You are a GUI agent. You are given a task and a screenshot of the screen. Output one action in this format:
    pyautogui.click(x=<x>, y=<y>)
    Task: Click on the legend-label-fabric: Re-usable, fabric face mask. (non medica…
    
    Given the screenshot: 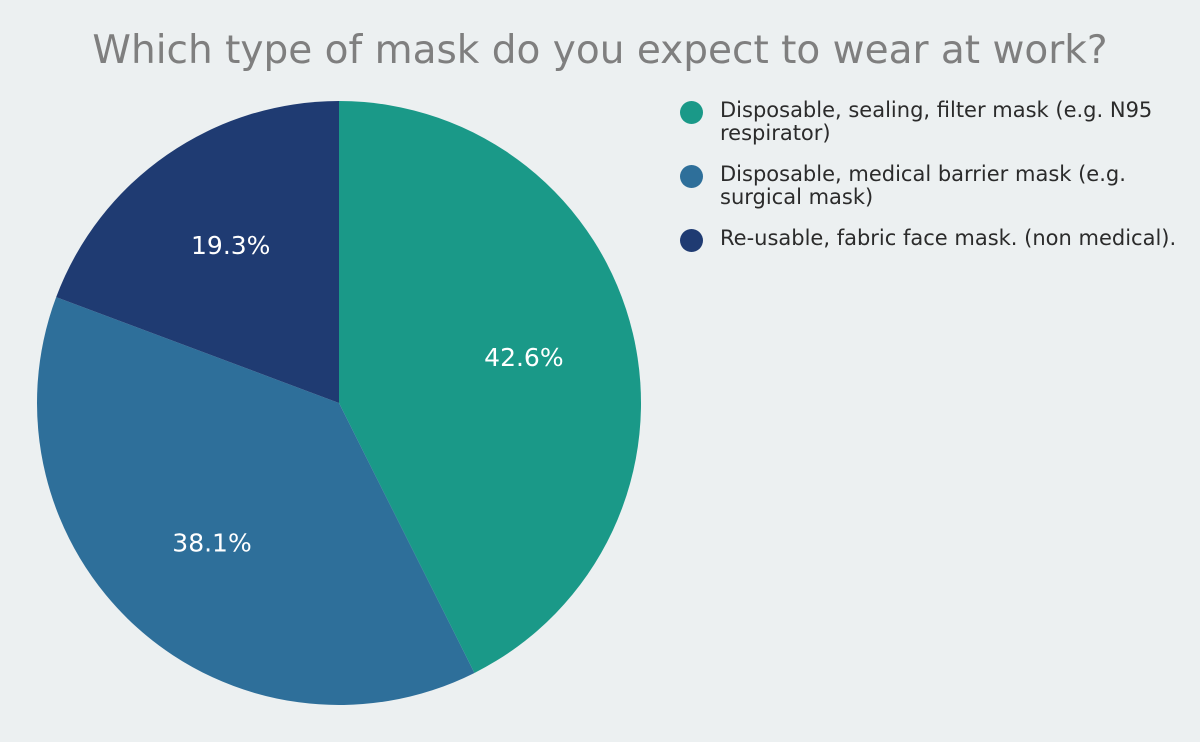 What is the action you would take?
    pyautogui.click(x=948, y=238)
    